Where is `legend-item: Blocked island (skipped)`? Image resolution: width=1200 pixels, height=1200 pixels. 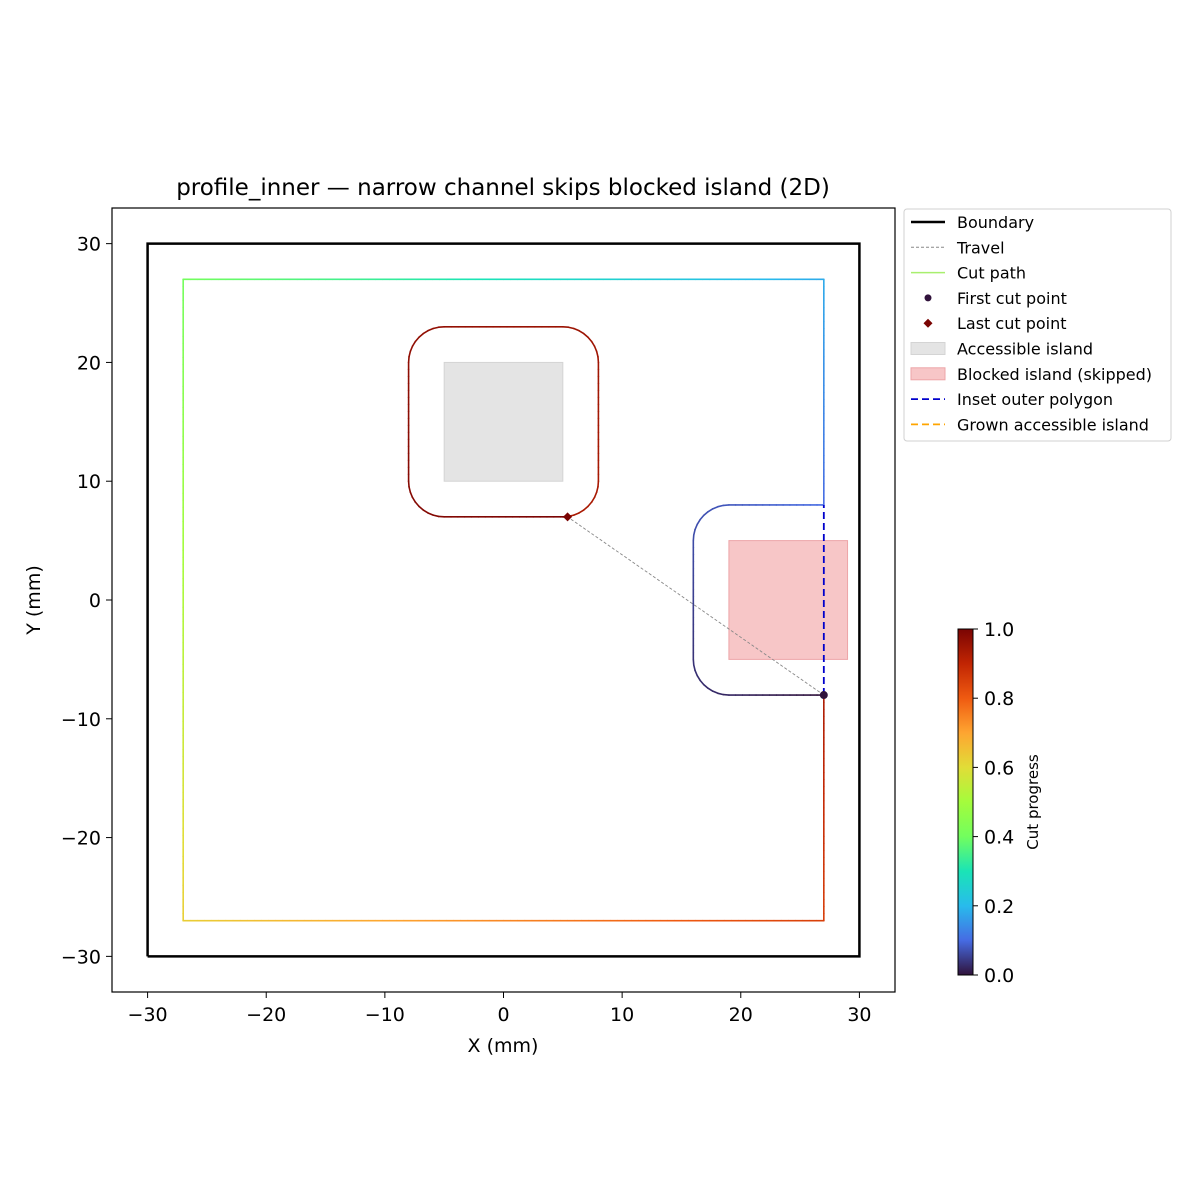 legend-item: Blocked island (skipped) is located at coordinates (1031, 374).